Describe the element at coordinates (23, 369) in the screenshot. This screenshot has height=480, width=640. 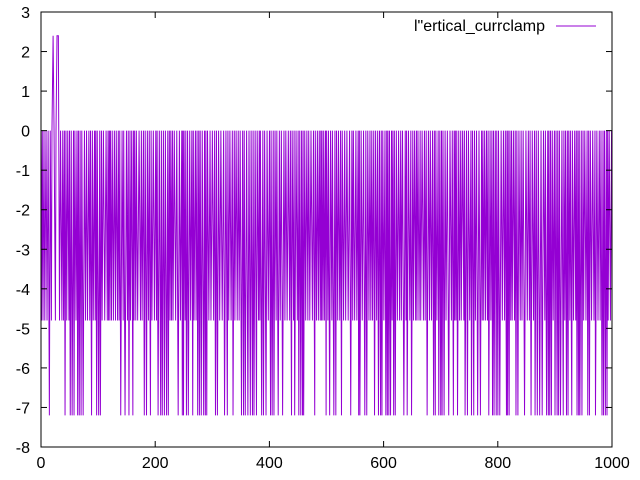
I see `y-tick-label: -6` at that location.